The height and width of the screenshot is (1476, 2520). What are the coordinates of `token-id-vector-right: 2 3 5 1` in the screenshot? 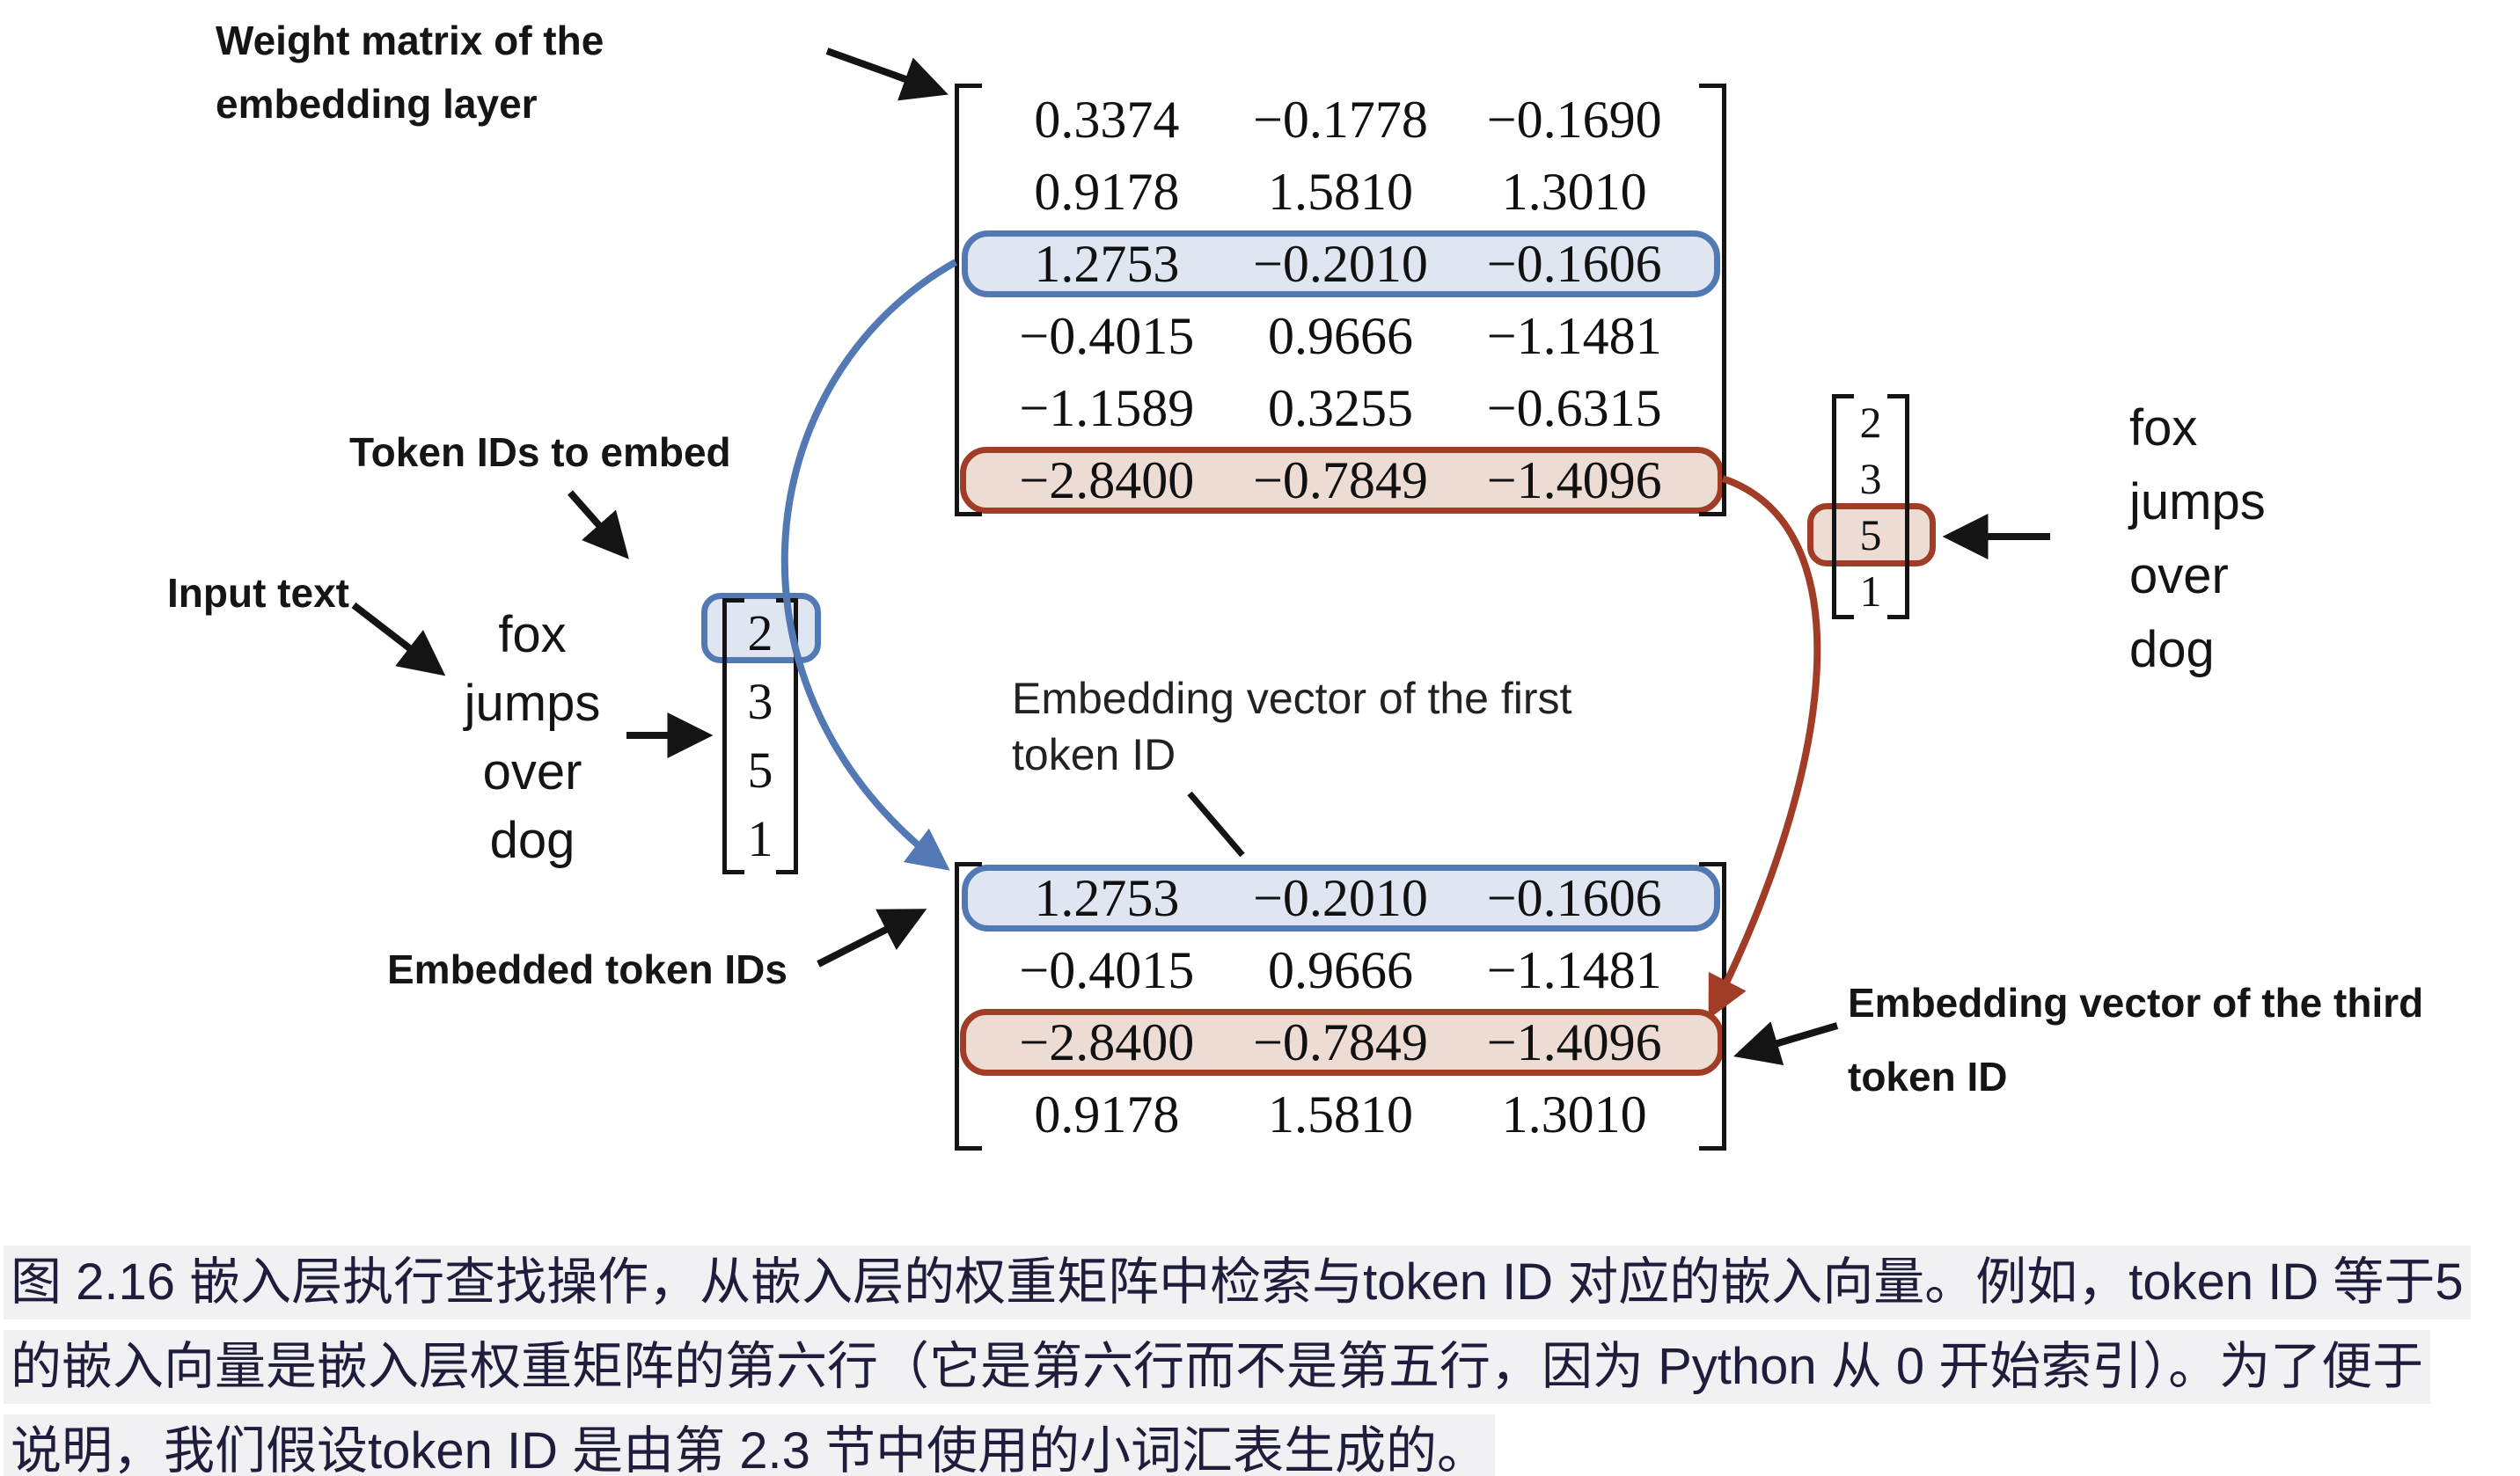 It's located at (1871, 506).